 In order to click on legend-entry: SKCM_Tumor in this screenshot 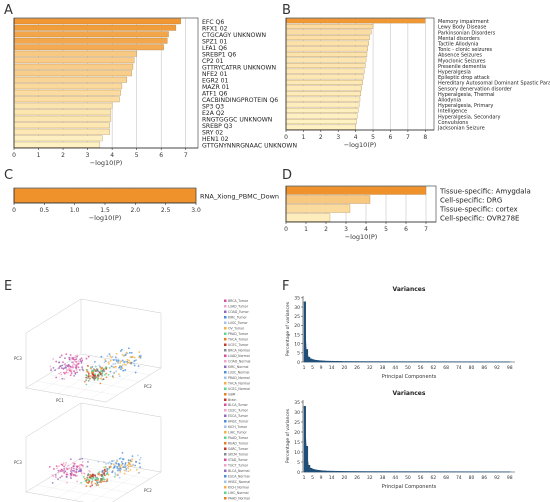, I will do `click(238, 455)`.